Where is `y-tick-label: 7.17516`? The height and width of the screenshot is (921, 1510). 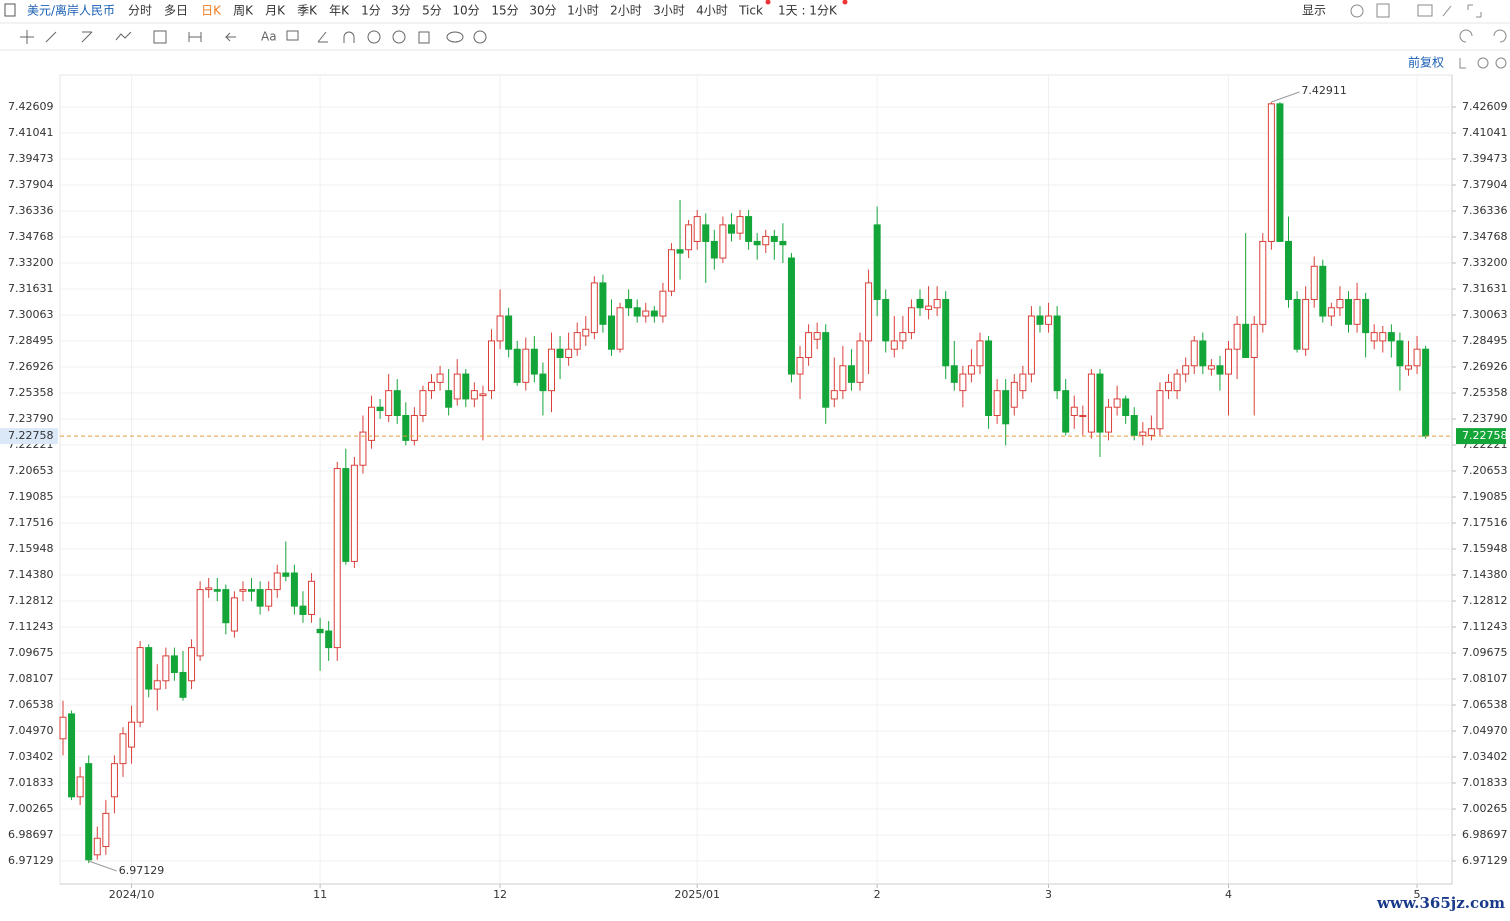 y-tick-label: 7.17516 is located at coordinates (31, 522).